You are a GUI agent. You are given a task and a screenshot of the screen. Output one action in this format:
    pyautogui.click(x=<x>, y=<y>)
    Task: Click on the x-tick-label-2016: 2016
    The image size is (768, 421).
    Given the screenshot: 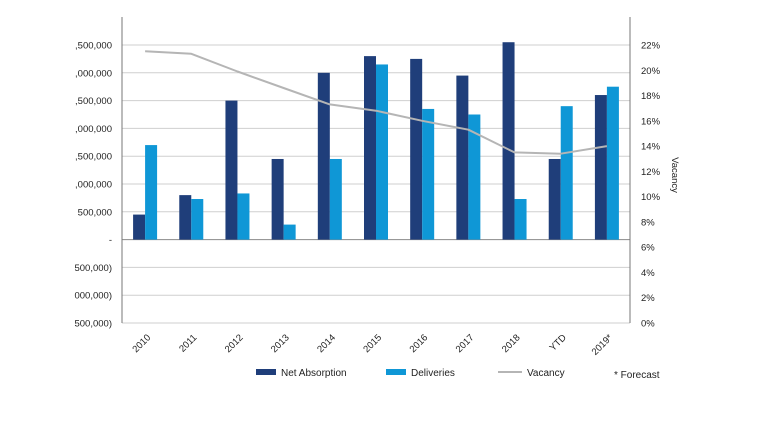 What is the action you would take?
    pyautogui.click(x=419, y=343)
    